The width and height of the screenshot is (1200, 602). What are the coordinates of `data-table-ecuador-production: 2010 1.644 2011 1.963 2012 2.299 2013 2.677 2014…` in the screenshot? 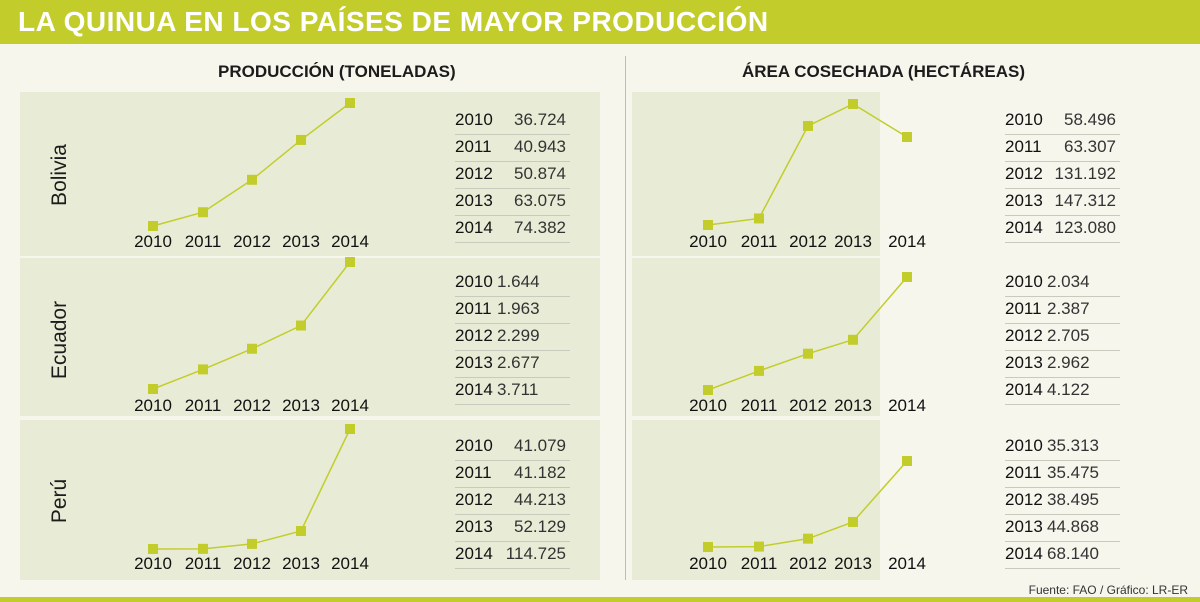 It's located at (512, 337).